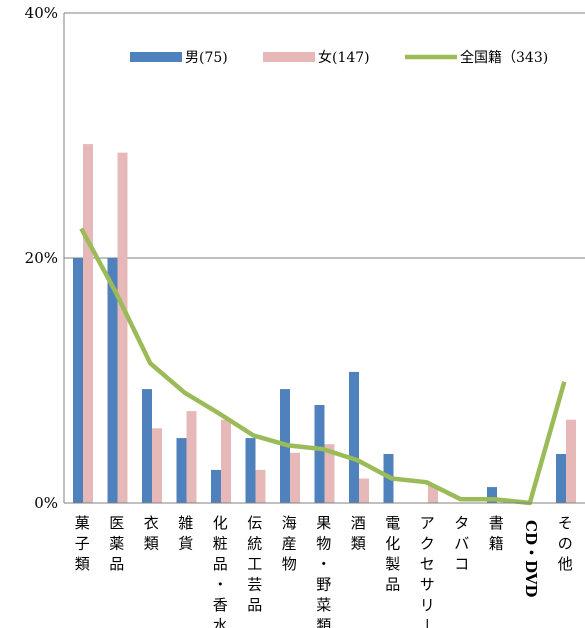 The width and height of the screenshot is (585, 628). Describe the element at coordinates (531, 558) in the screenshot. I see `x-tick-label: CD・DVD` at that location.